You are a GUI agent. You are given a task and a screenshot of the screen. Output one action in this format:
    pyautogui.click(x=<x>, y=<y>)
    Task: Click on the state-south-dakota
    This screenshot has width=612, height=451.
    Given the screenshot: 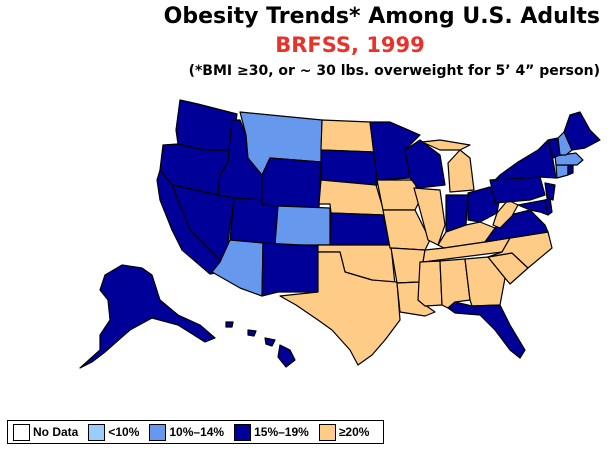 What is the action you would take?
    pyautogui.click(x=349, y=167)
    